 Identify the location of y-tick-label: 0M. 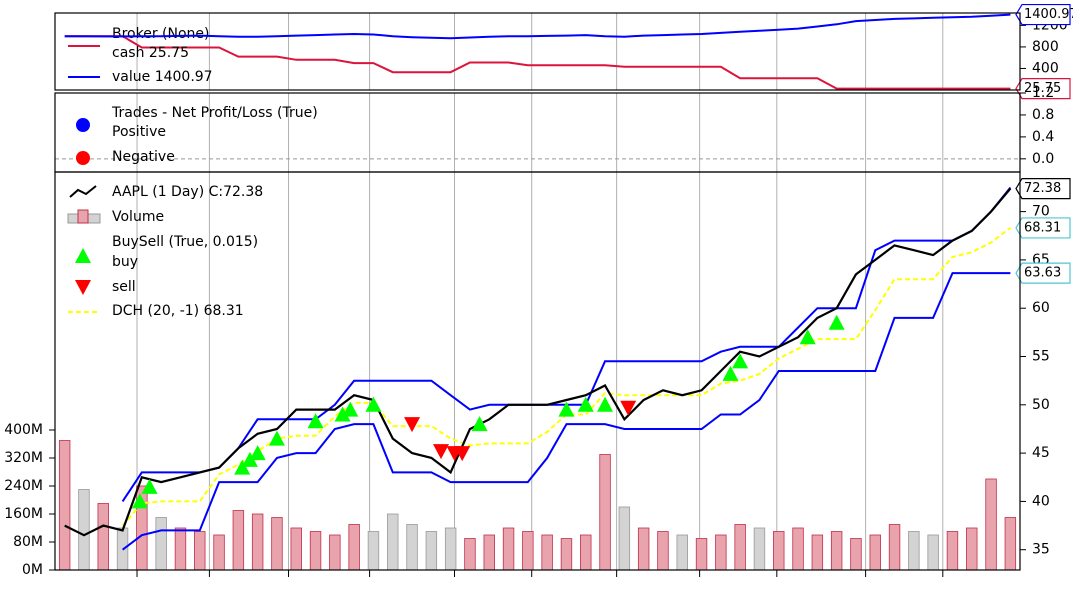
(32, 570).